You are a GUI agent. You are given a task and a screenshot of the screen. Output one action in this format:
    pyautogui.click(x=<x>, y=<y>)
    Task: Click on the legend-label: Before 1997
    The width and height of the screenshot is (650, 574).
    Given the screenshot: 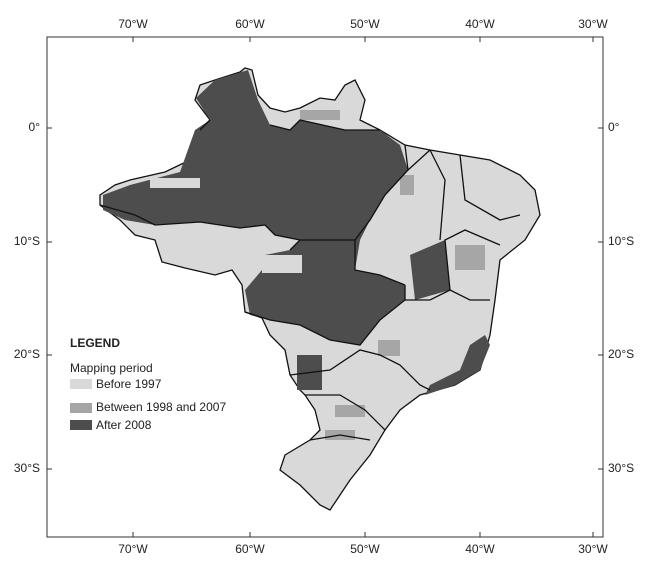 What is the action you would take?
    pyautogui.click(x=129, y=384)
    